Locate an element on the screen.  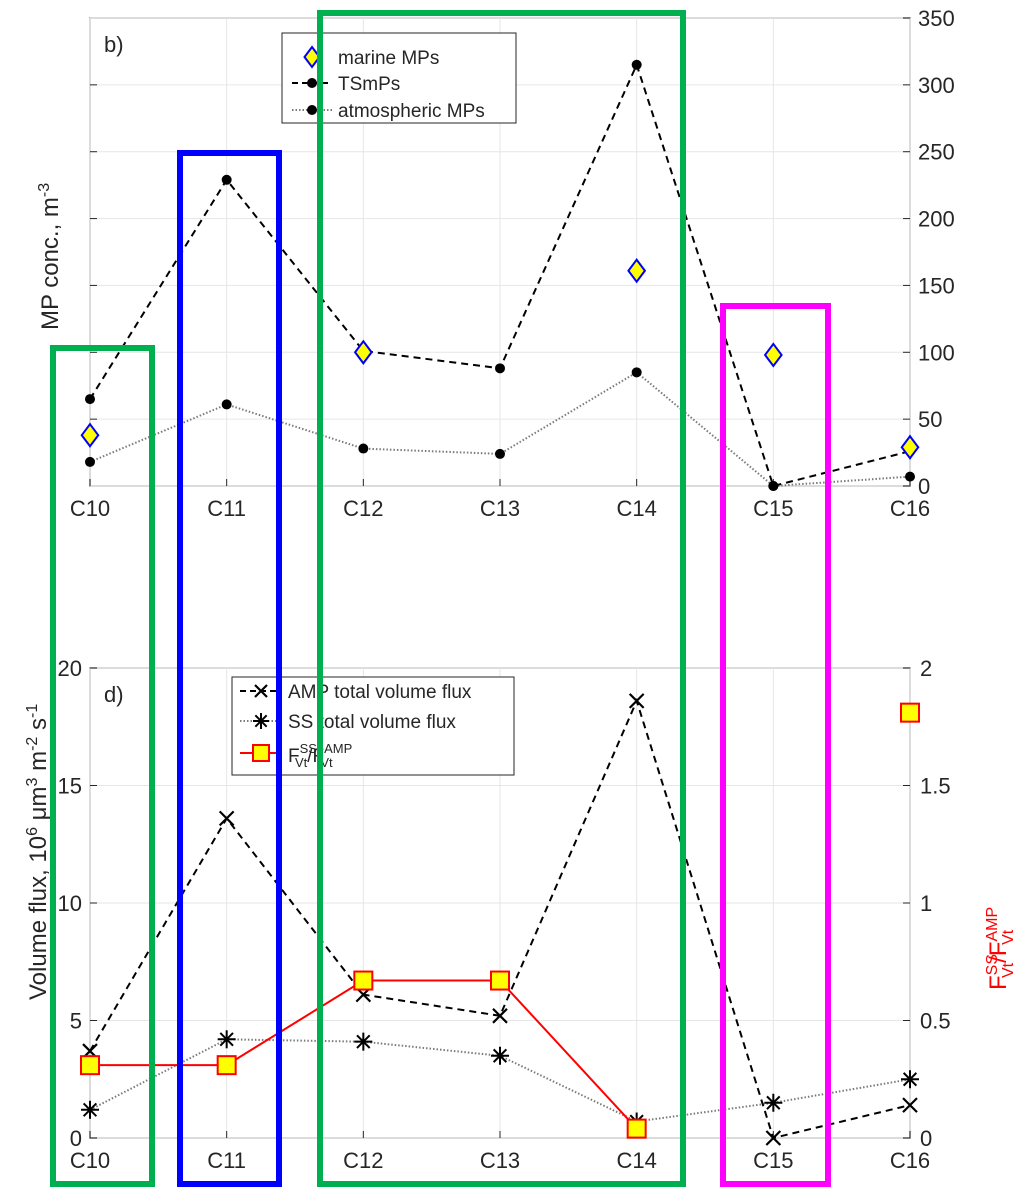
y-tick-label: 150 is located at coordinates (936, 285).